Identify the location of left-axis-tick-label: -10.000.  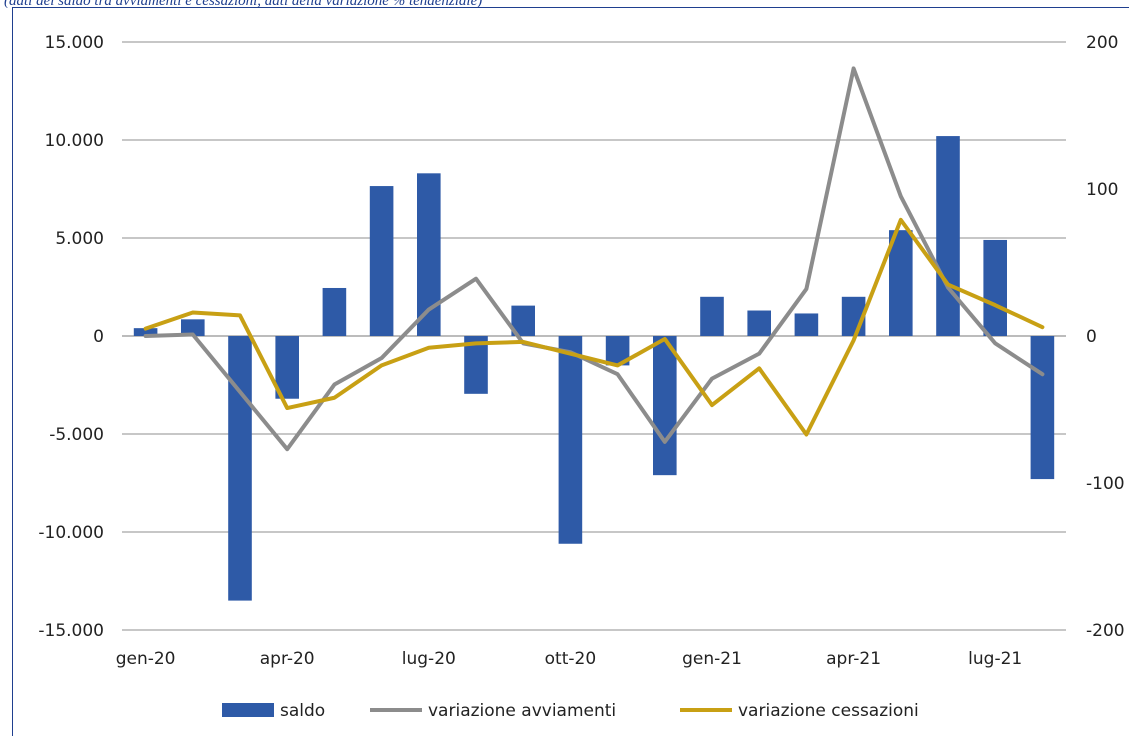
(71, 533).